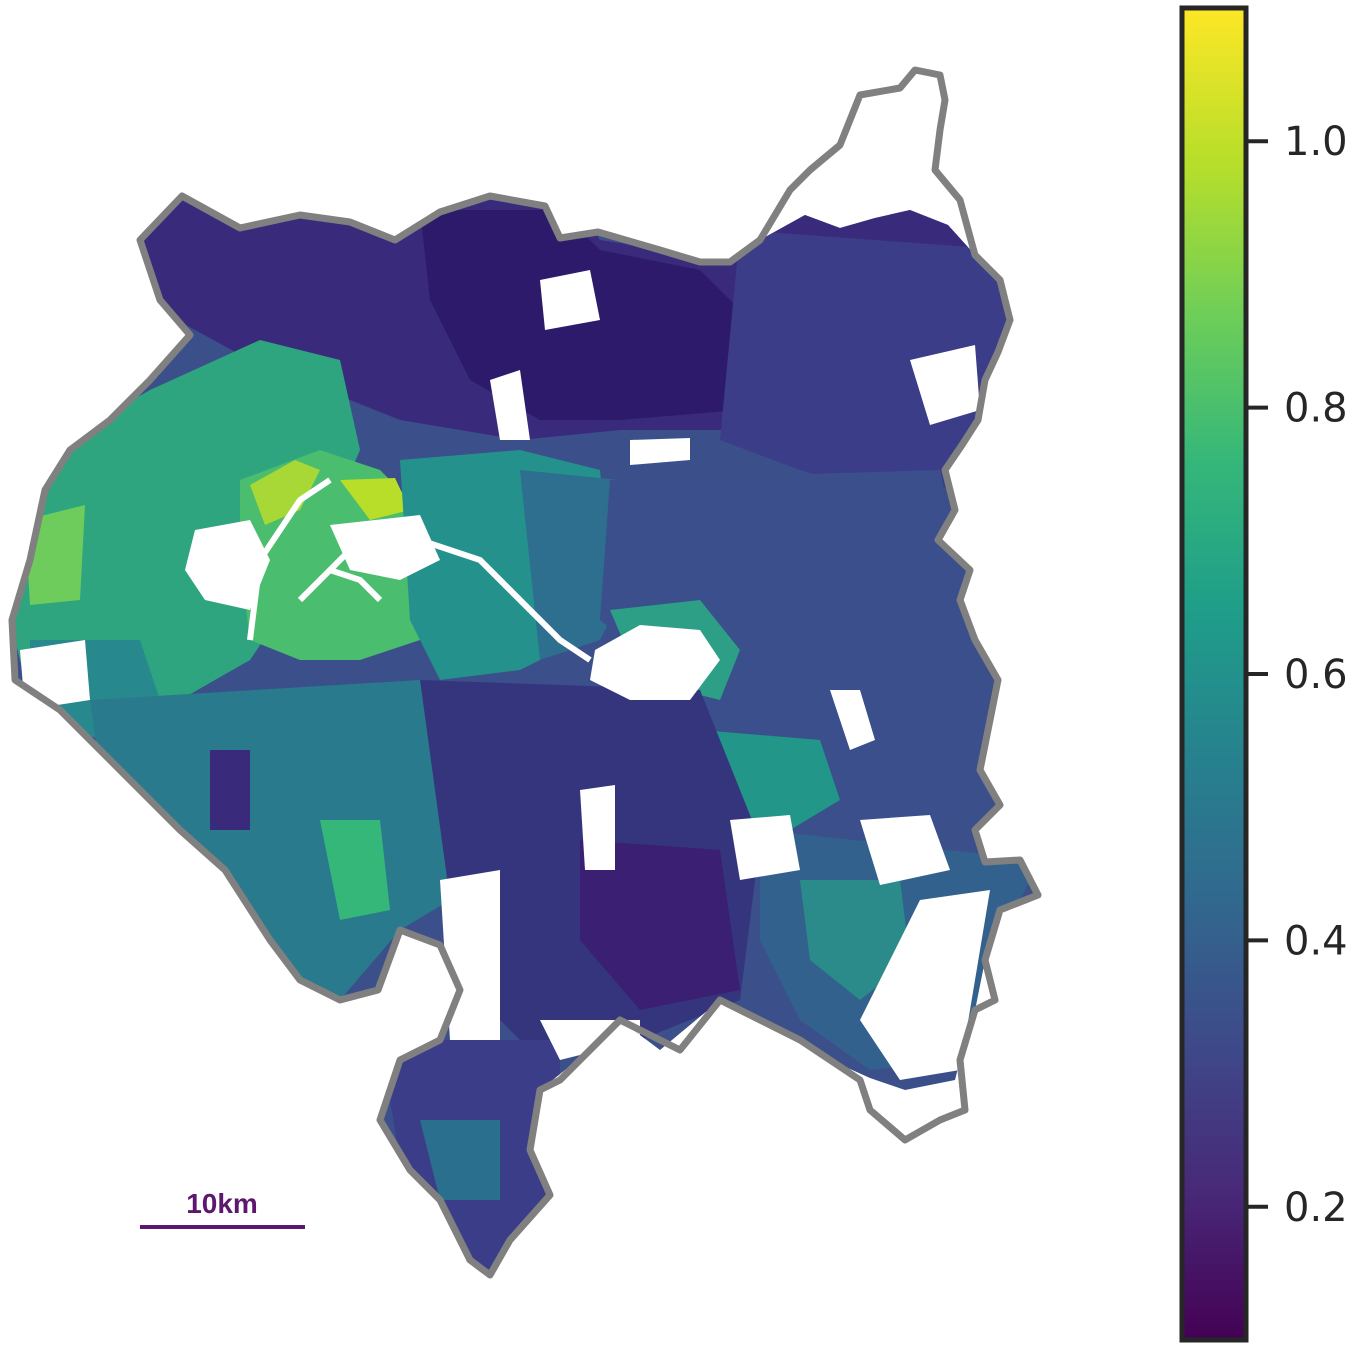  Describe the element at coordinates (230, 790) in the screenshot. I see `region-southwest-purple` at that location.